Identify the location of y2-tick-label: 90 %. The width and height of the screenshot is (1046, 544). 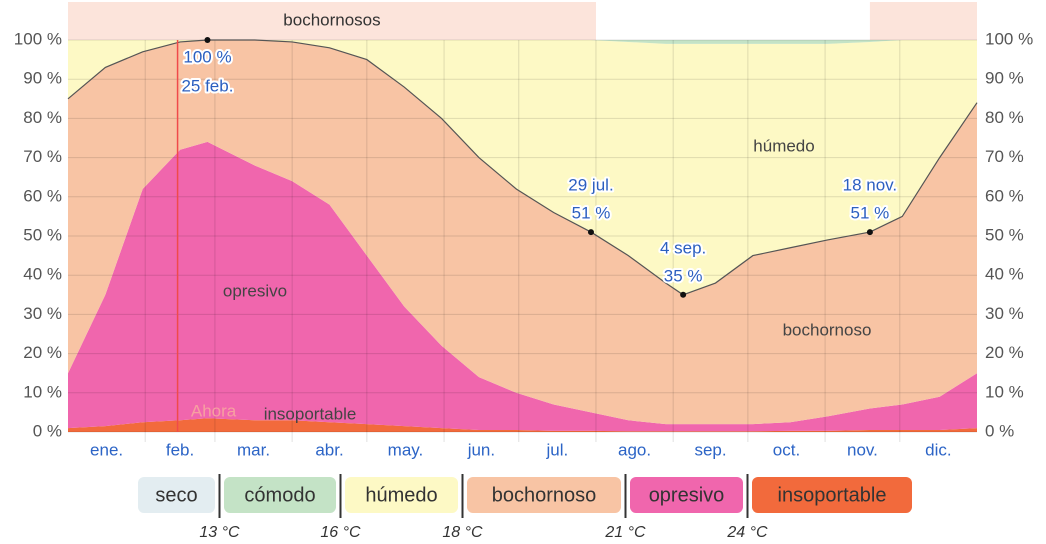
(1004, 78).